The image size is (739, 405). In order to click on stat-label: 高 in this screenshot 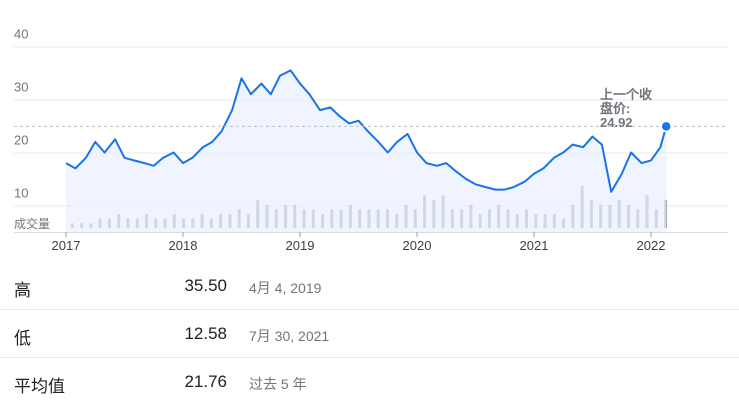, I will do `click(22, 290)`.